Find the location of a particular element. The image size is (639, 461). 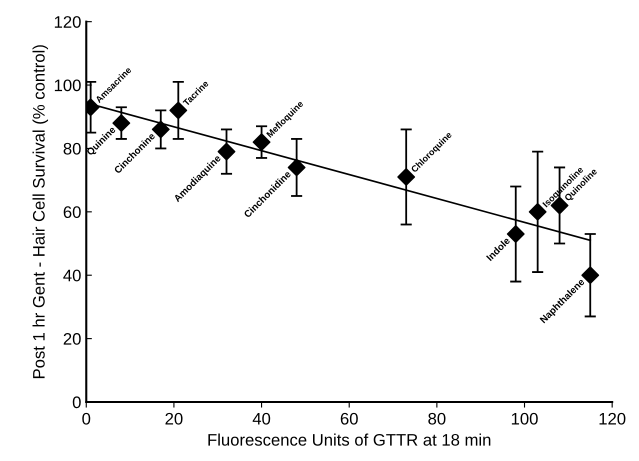

y-tick-label: 100 is located at coordinates (67, 85).